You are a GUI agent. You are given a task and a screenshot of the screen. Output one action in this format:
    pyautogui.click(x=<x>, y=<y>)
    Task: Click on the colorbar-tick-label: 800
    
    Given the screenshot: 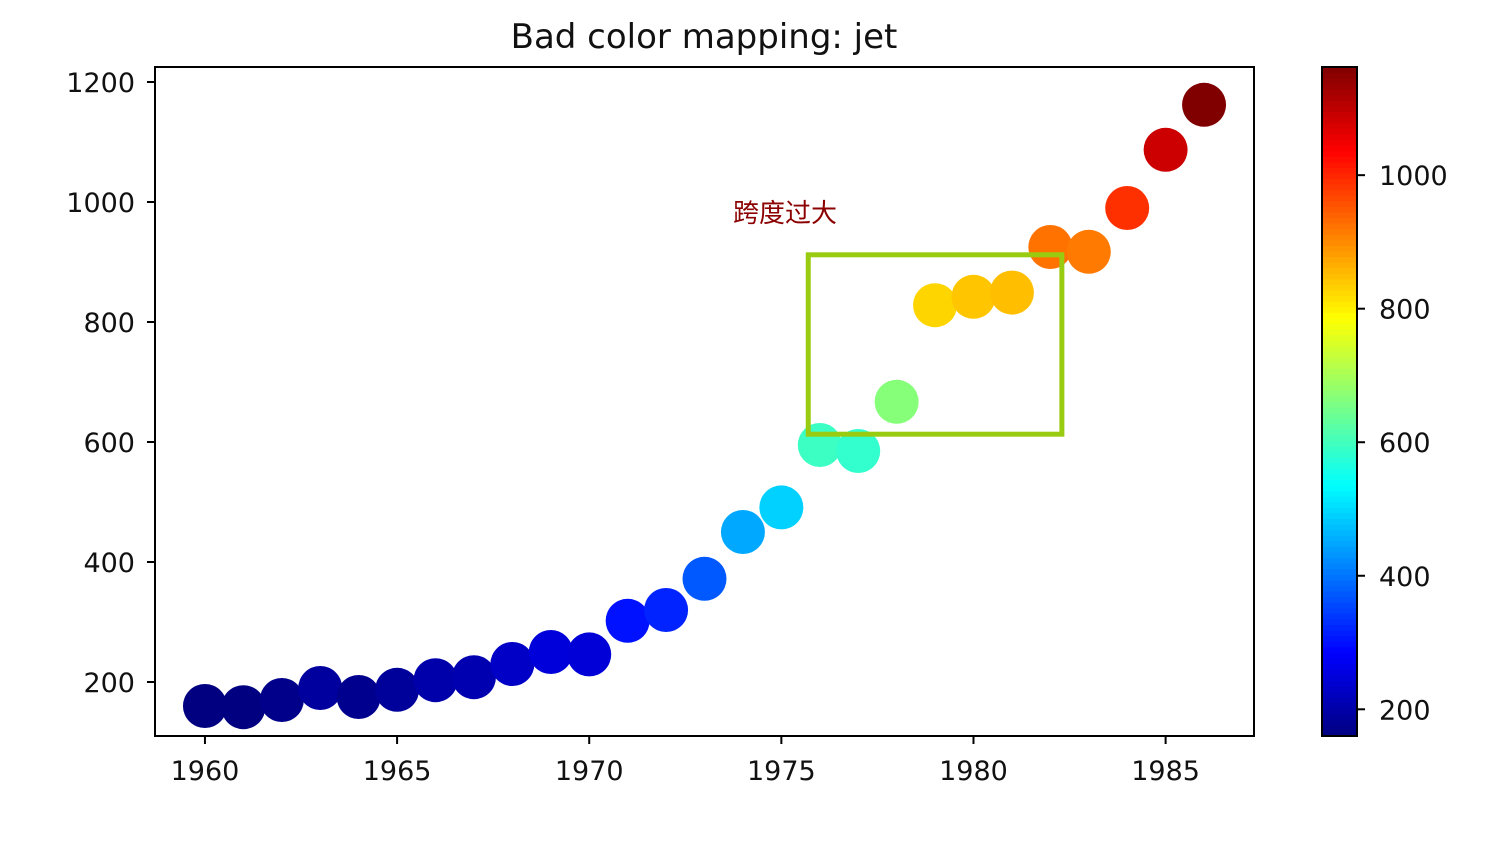 What is the action you would take?
    pyautogui.click(x=1405, y=310)
    